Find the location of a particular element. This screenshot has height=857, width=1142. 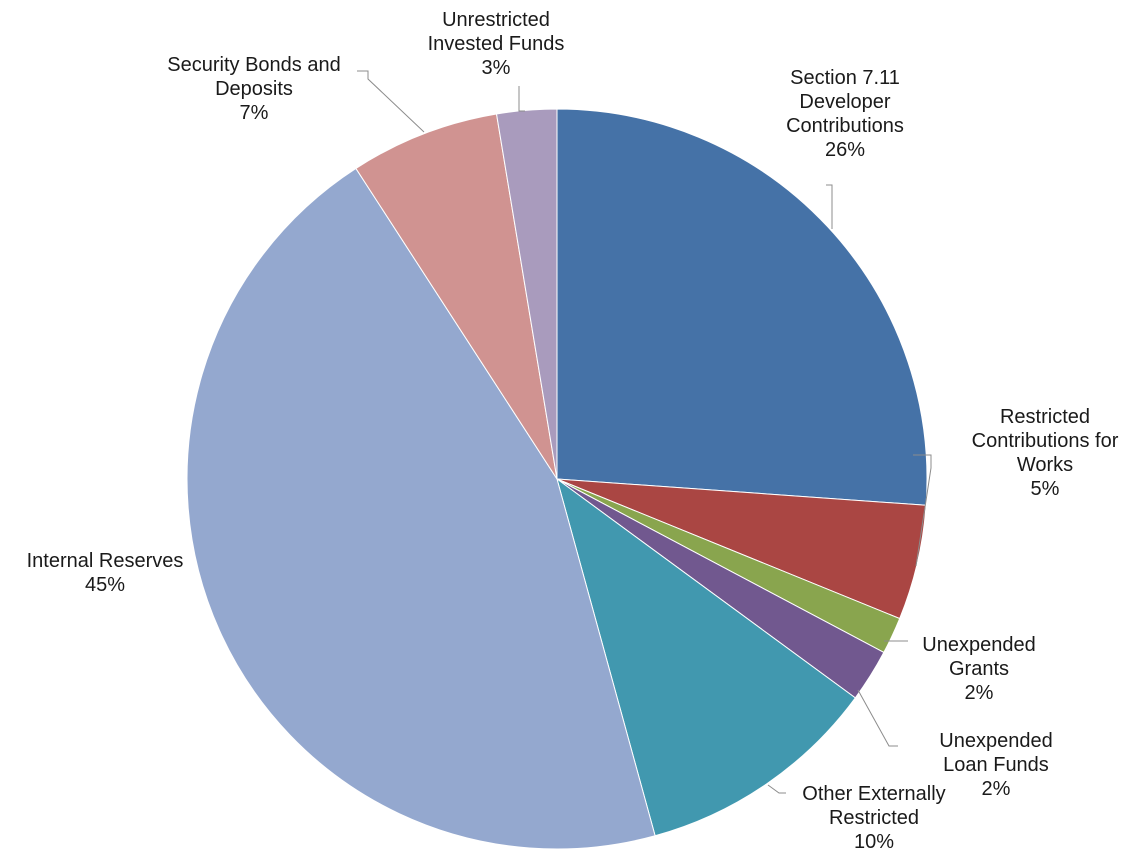

slice-value-label-2: 2% is located at coordinates (979, 693).